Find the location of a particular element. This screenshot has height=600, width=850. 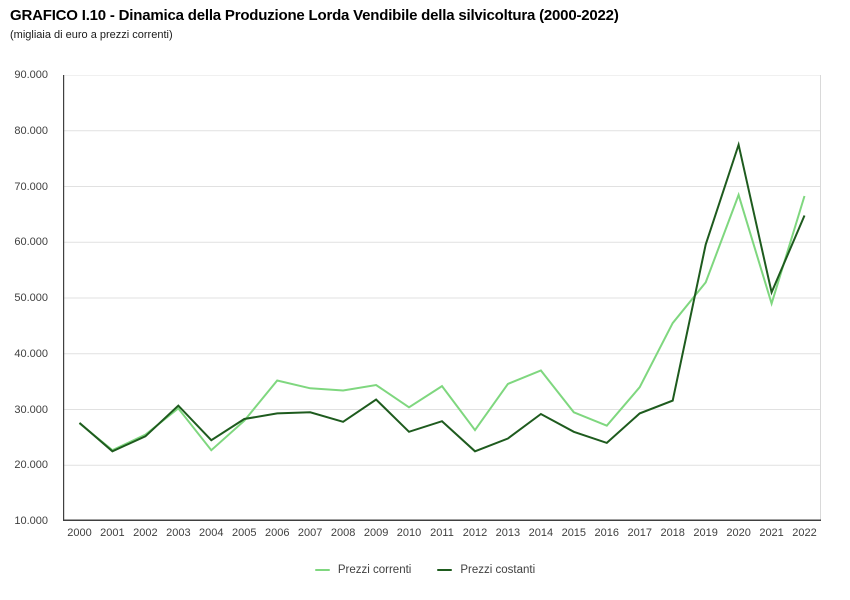

legend-label-costanti: Prezzi costanti is located at coordinates (498, 570).